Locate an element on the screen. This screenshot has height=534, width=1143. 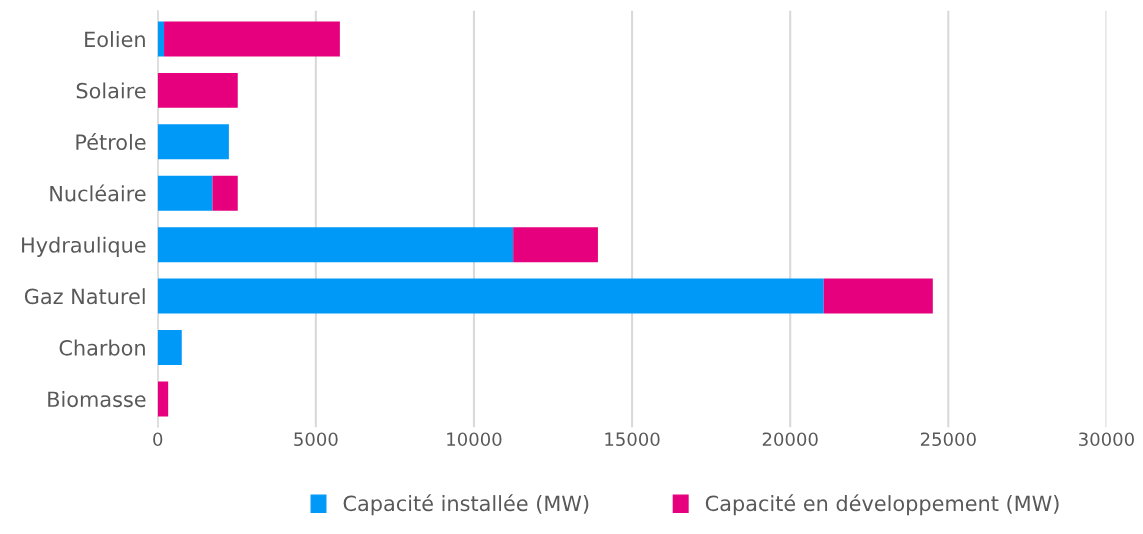
x-tick-label: 25000 is located at coordinates (948, 439).